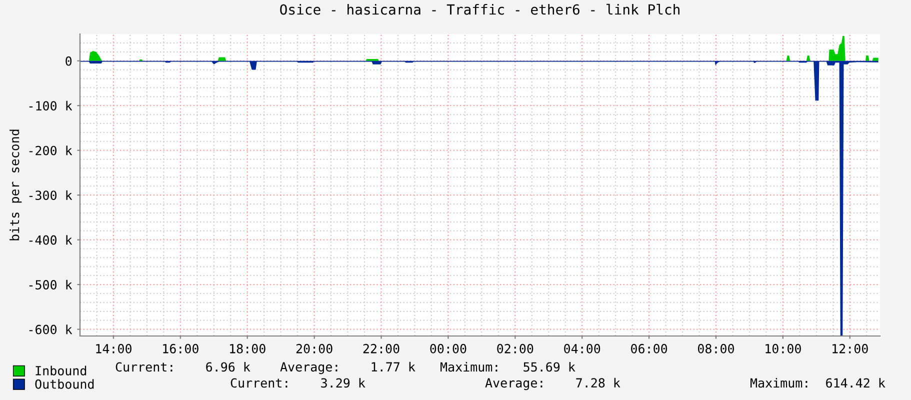  I want to click on text: Current: 6.96 k, so click(183, 367).